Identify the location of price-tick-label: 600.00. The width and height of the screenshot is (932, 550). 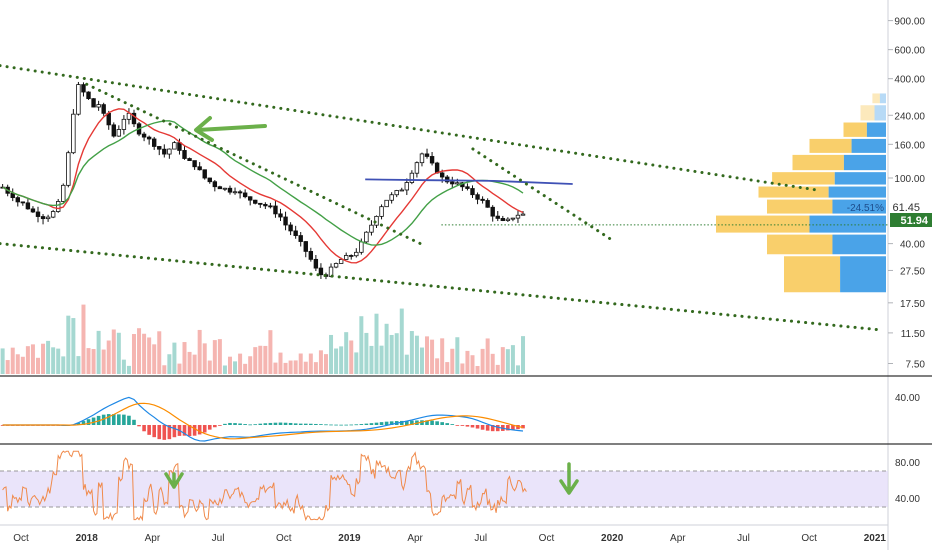
(909, 51).